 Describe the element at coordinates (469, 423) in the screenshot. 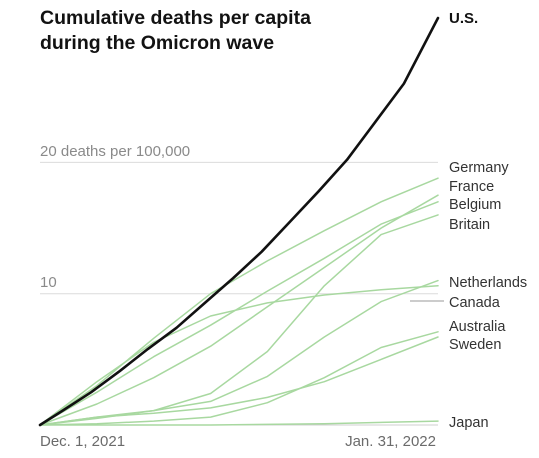

I see `series-label-japan: Japan` at that location.